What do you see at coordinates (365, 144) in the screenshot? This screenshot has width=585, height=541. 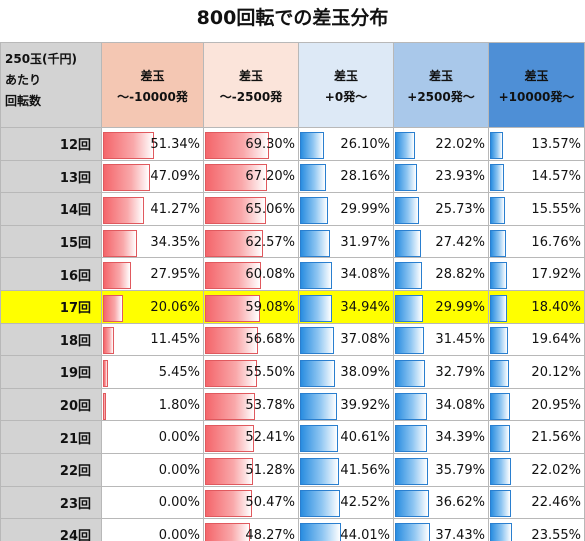 I see `value-label: 26.10%` at bounding box center [365, 144].